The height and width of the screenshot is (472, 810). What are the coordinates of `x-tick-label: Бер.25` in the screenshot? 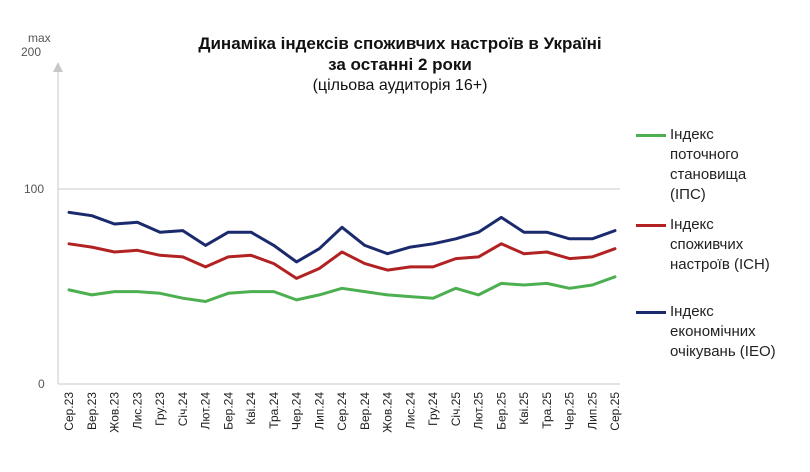 It's located at (501, 411).